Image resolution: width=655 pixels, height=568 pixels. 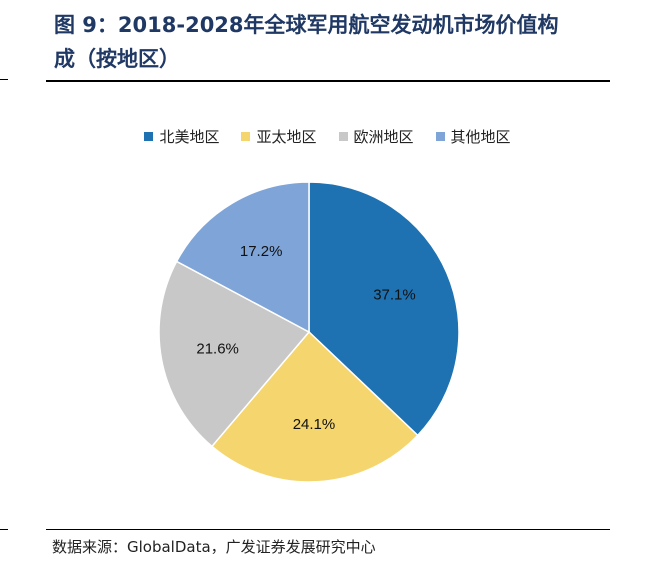 What do you see at coordinates (261, 251) in the screenshot?
I see `slice-value-label: 17.2%` at bounding box center [261, 251].